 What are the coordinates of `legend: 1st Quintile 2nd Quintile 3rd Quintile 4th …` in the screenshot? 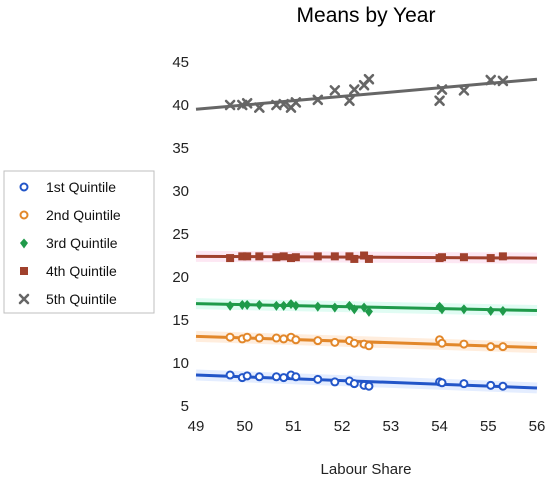 It's located at (79, 242).